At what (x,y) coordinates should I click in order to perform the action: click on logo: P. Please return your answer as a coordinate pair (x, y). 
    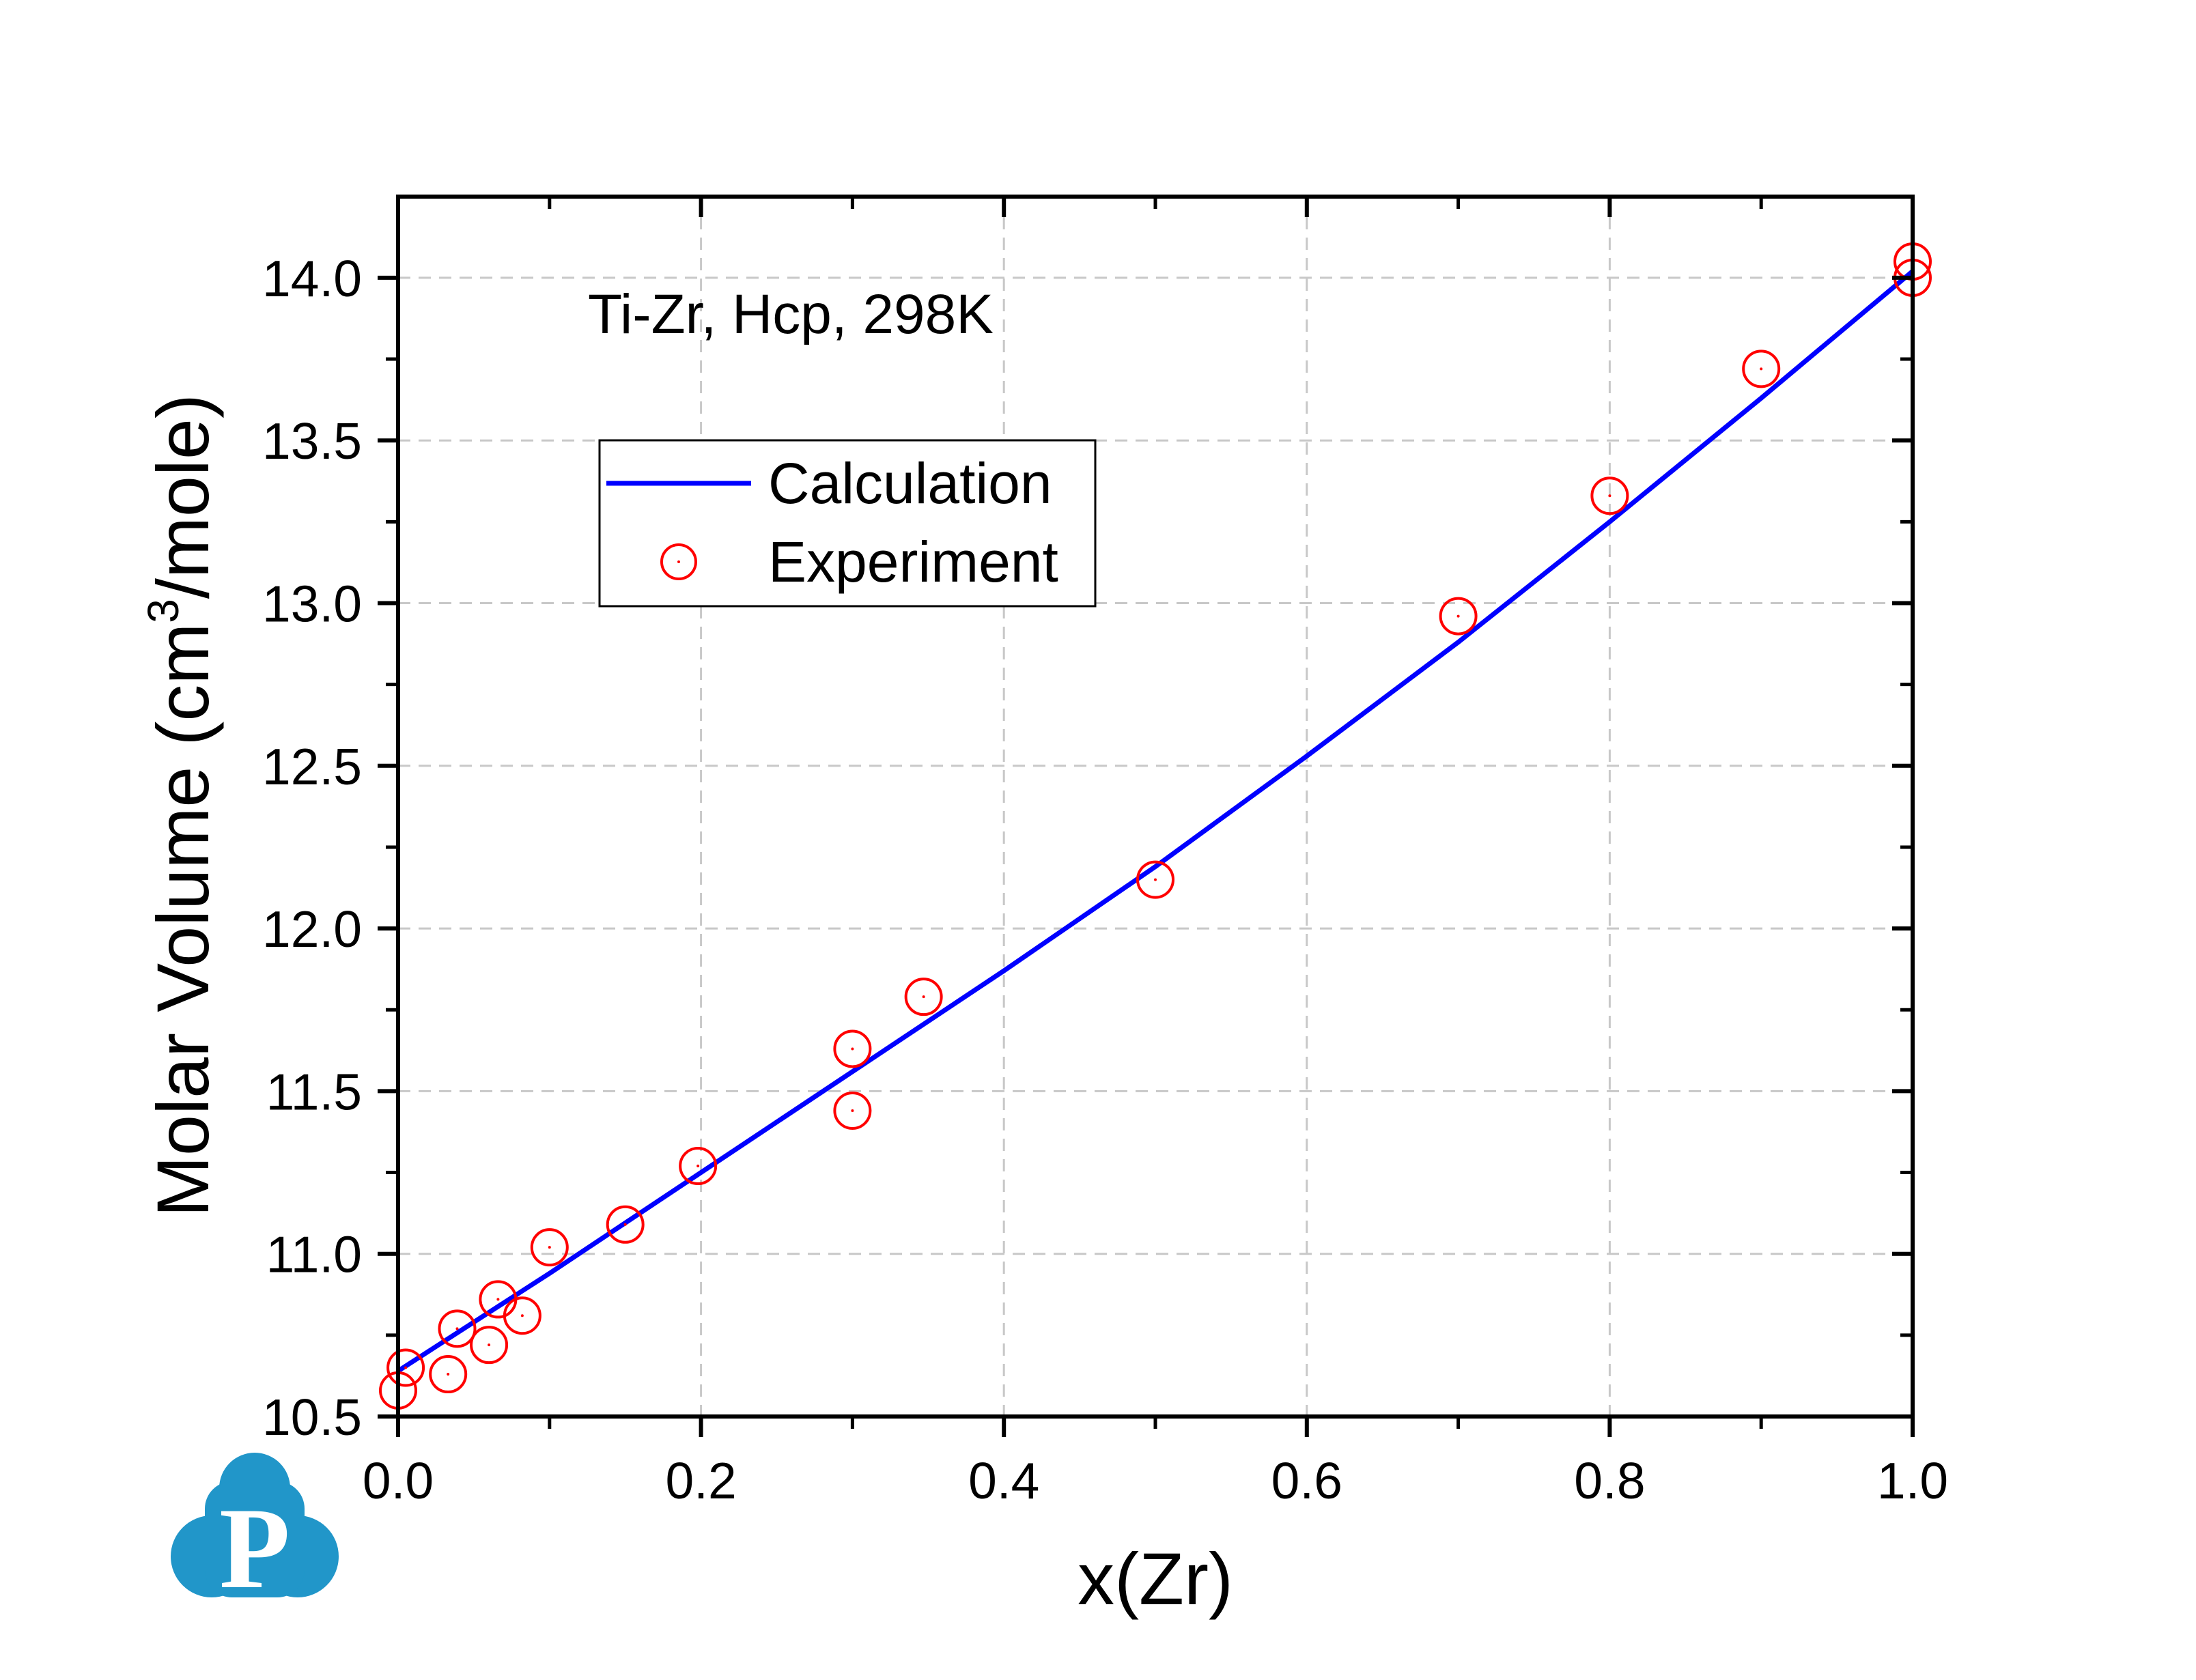
    Looking at the image, I should click on (255, 1532).